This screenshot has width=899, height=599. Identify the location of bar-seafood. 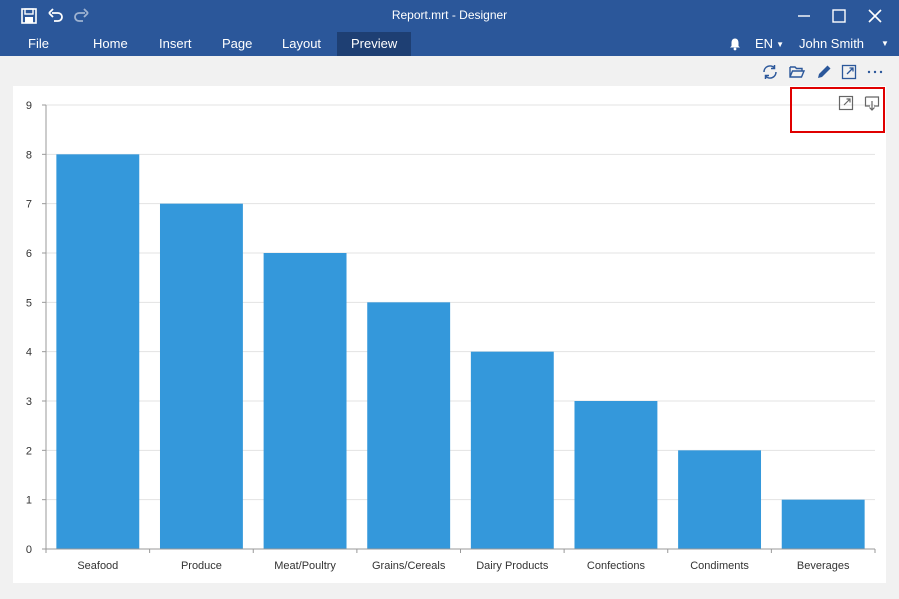
(98, 351).